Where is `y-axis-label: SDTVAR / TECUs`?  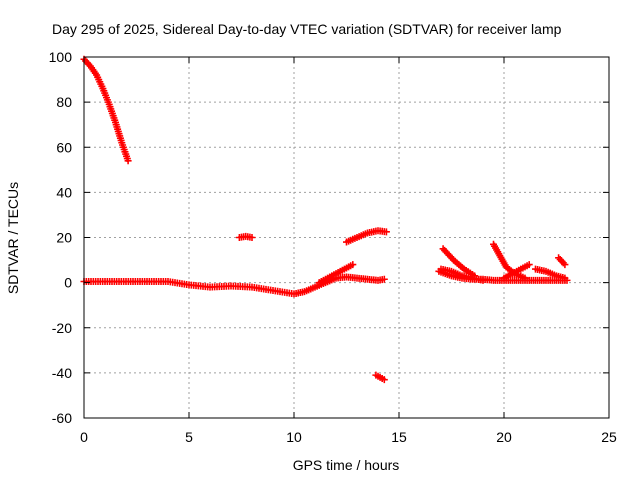
y-axis-label: SDTVAR / TECUs is located at coordinates (13, 238).